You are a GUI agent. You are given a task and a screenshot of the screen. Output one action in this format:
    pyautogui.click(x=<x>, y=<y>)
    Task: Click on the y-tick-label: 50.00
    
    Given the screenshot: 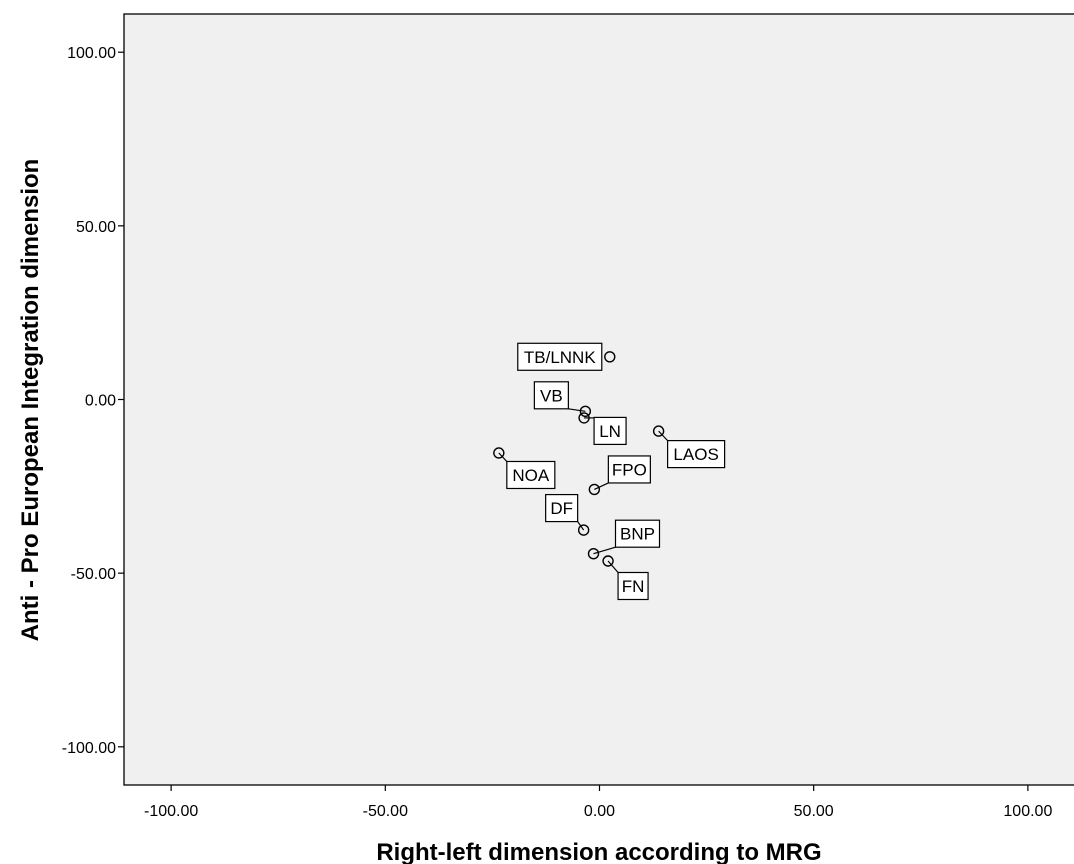 What is the action you would take?
    pyautogui.click(x=96, y=227)
    